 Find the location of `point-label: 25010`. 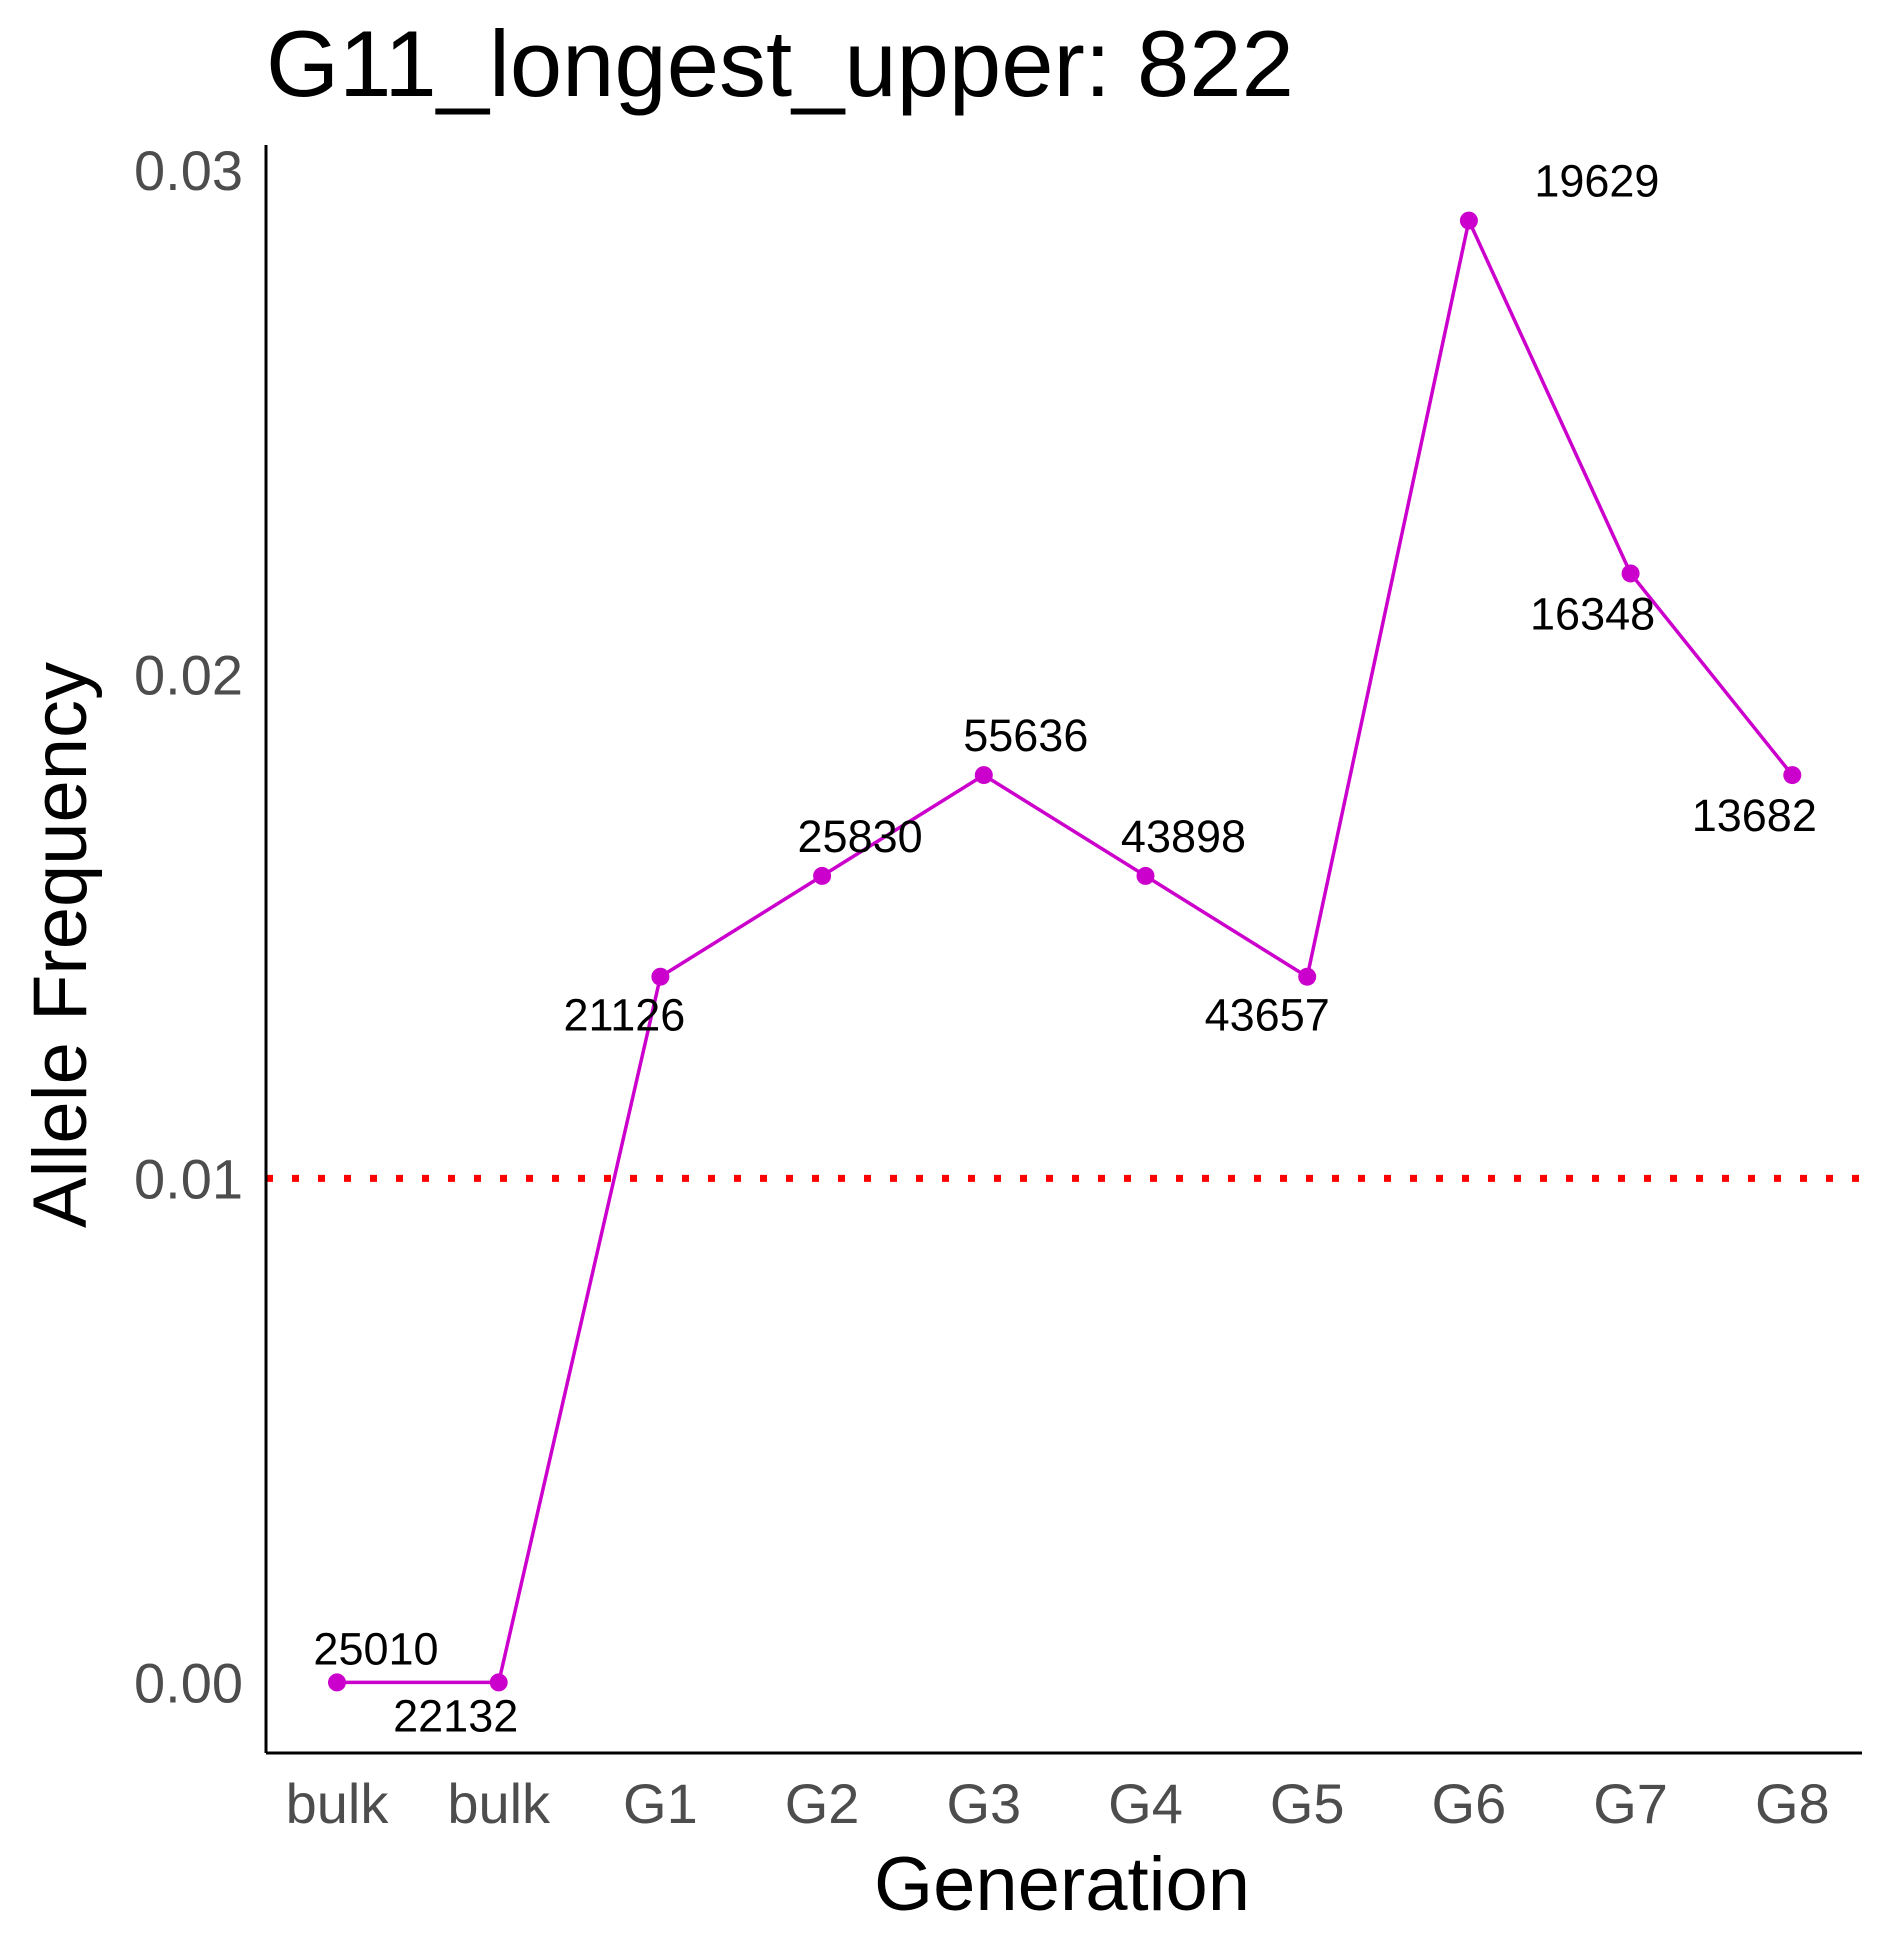

point-label: 25010 is located at coordinates (375, 1648).